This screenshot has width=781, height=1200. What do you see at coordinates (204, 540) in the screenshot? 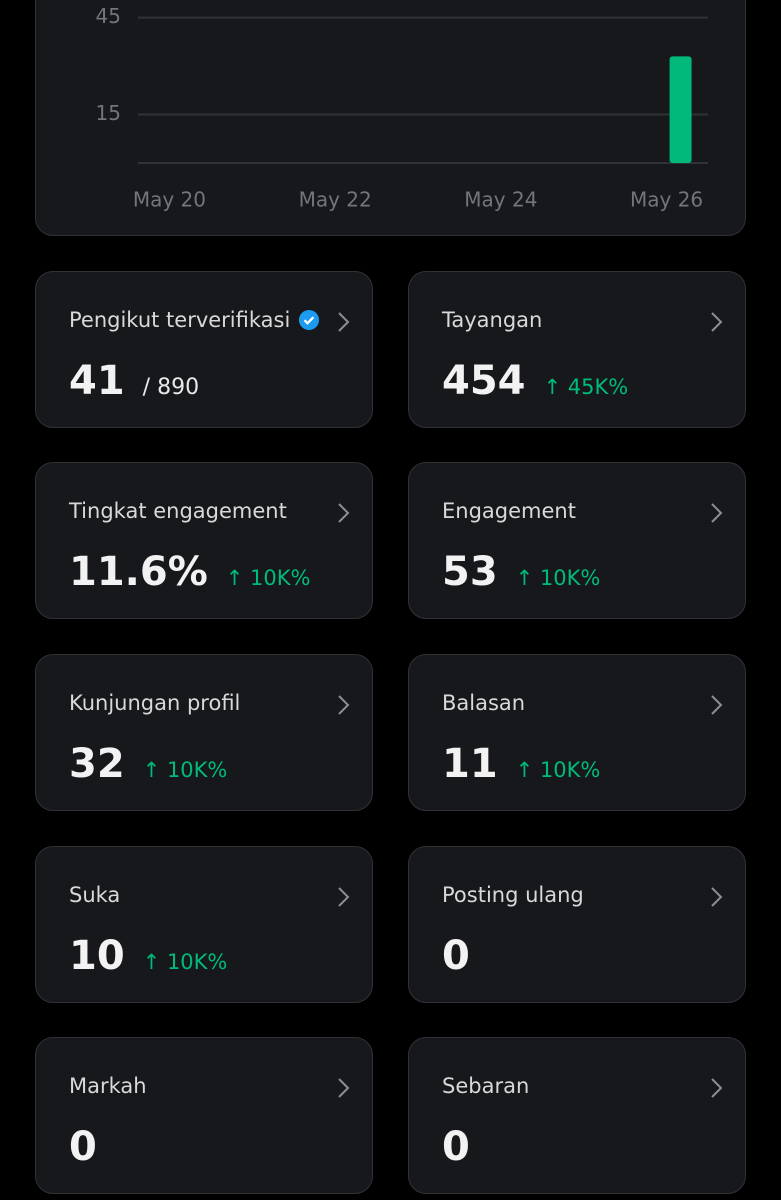
I see `stat-card: Tingkat engagement 11.6% ↑ 10K%` at bounding box center [204, 540].